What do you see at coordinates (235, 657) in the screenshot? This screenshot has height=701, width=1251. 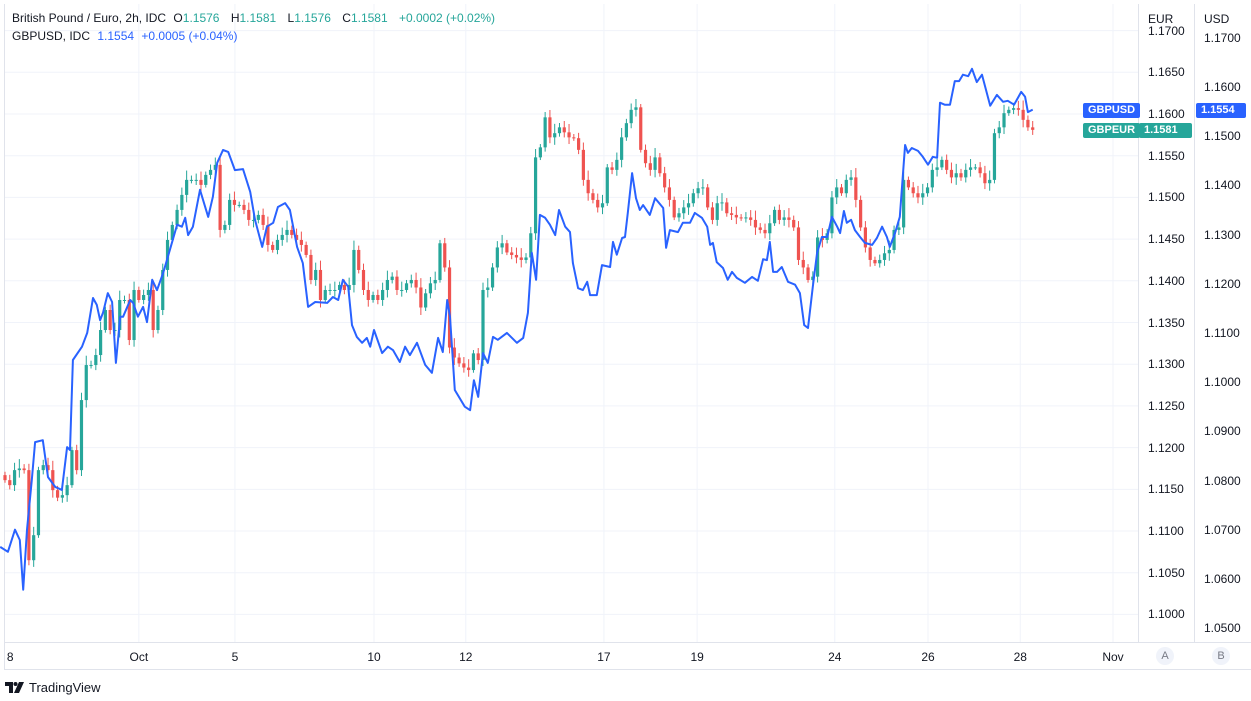 I see `time-tick-label: 5` at bounding box center [235, 657].